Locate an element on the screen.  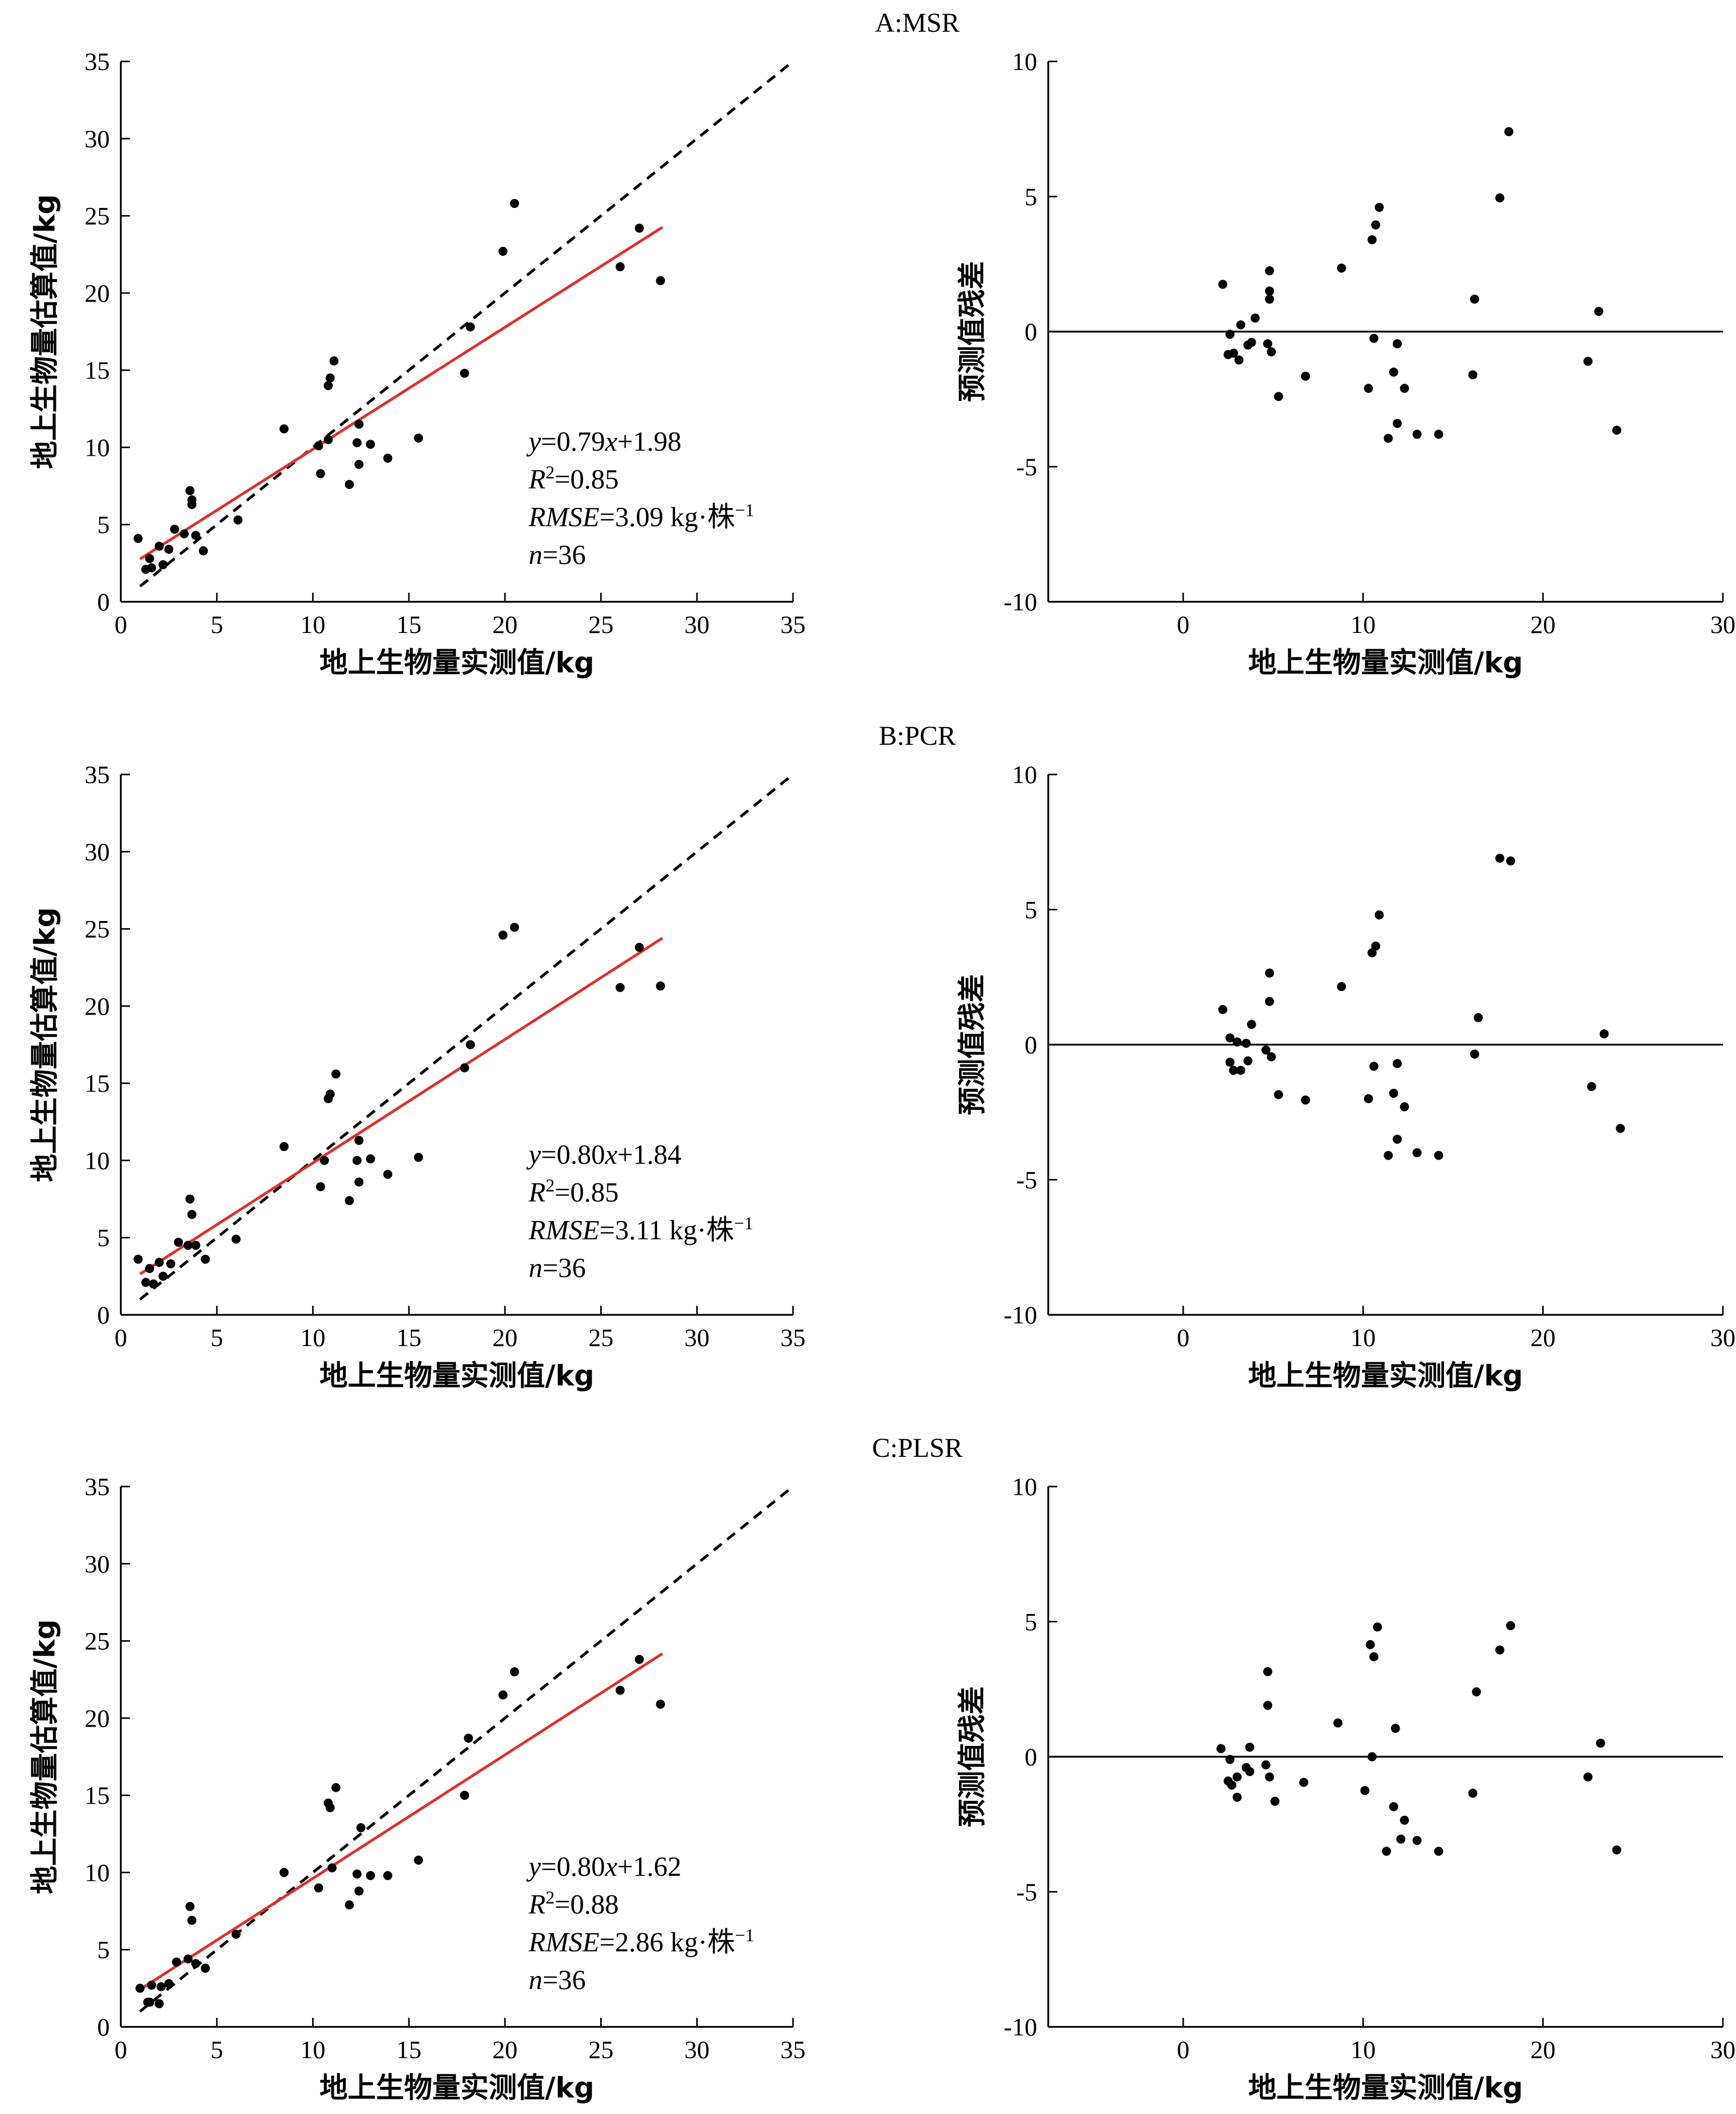
x-tick-label: 30 is located at coordinates (1722, 1337).